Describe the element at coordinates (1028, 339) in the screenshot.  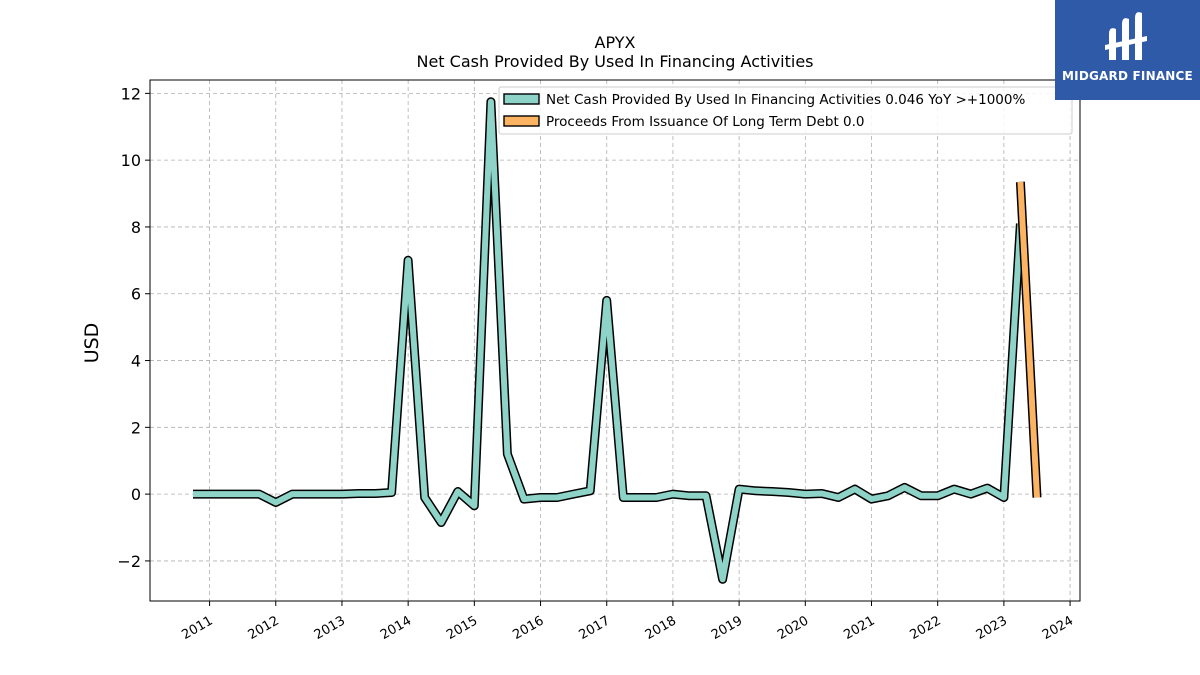
I see `series-line-debt` at that location.